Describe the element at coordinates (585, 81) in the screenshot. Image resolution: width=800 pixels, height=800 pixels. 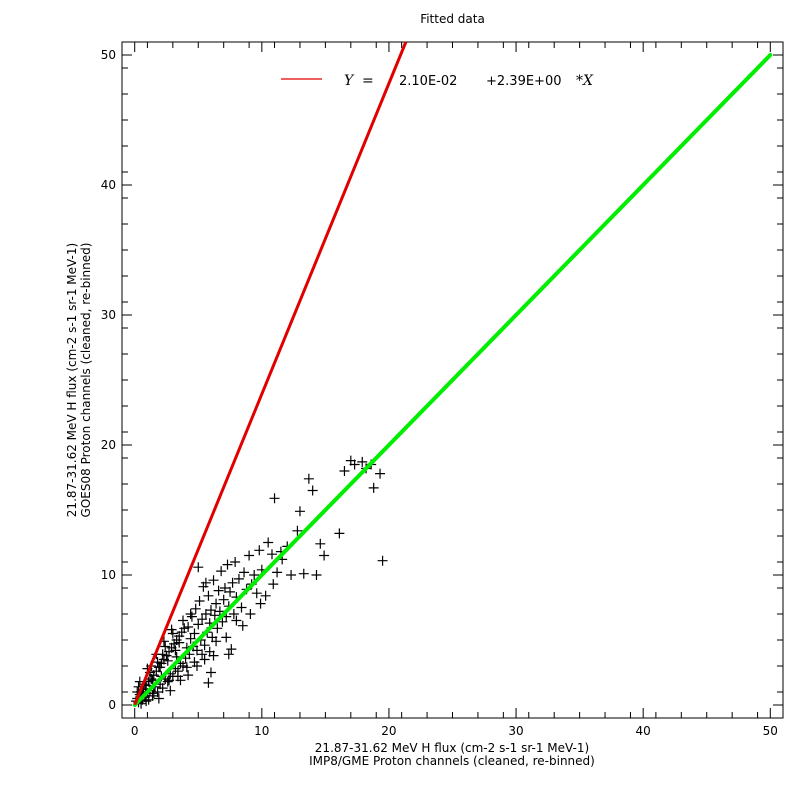
I see `legend-x-symbol: *X` at that location.